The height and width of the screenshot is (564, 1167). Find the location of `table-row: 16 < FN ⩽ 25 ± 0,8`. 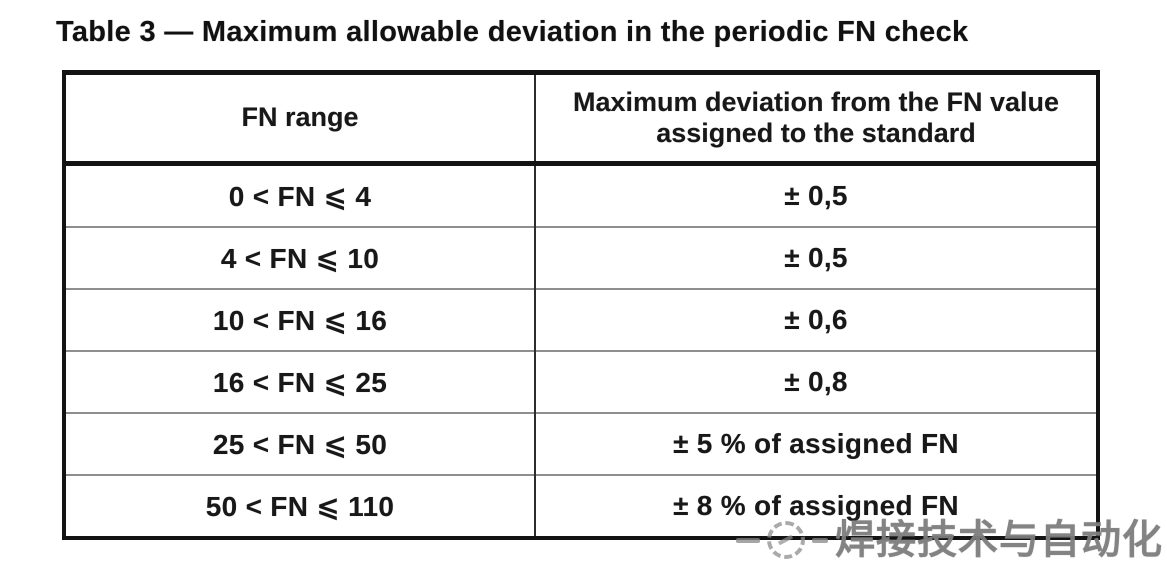

table-row: 16 < FN ⩽ 25 ± 0,8 is located at coordinates (581, 381).